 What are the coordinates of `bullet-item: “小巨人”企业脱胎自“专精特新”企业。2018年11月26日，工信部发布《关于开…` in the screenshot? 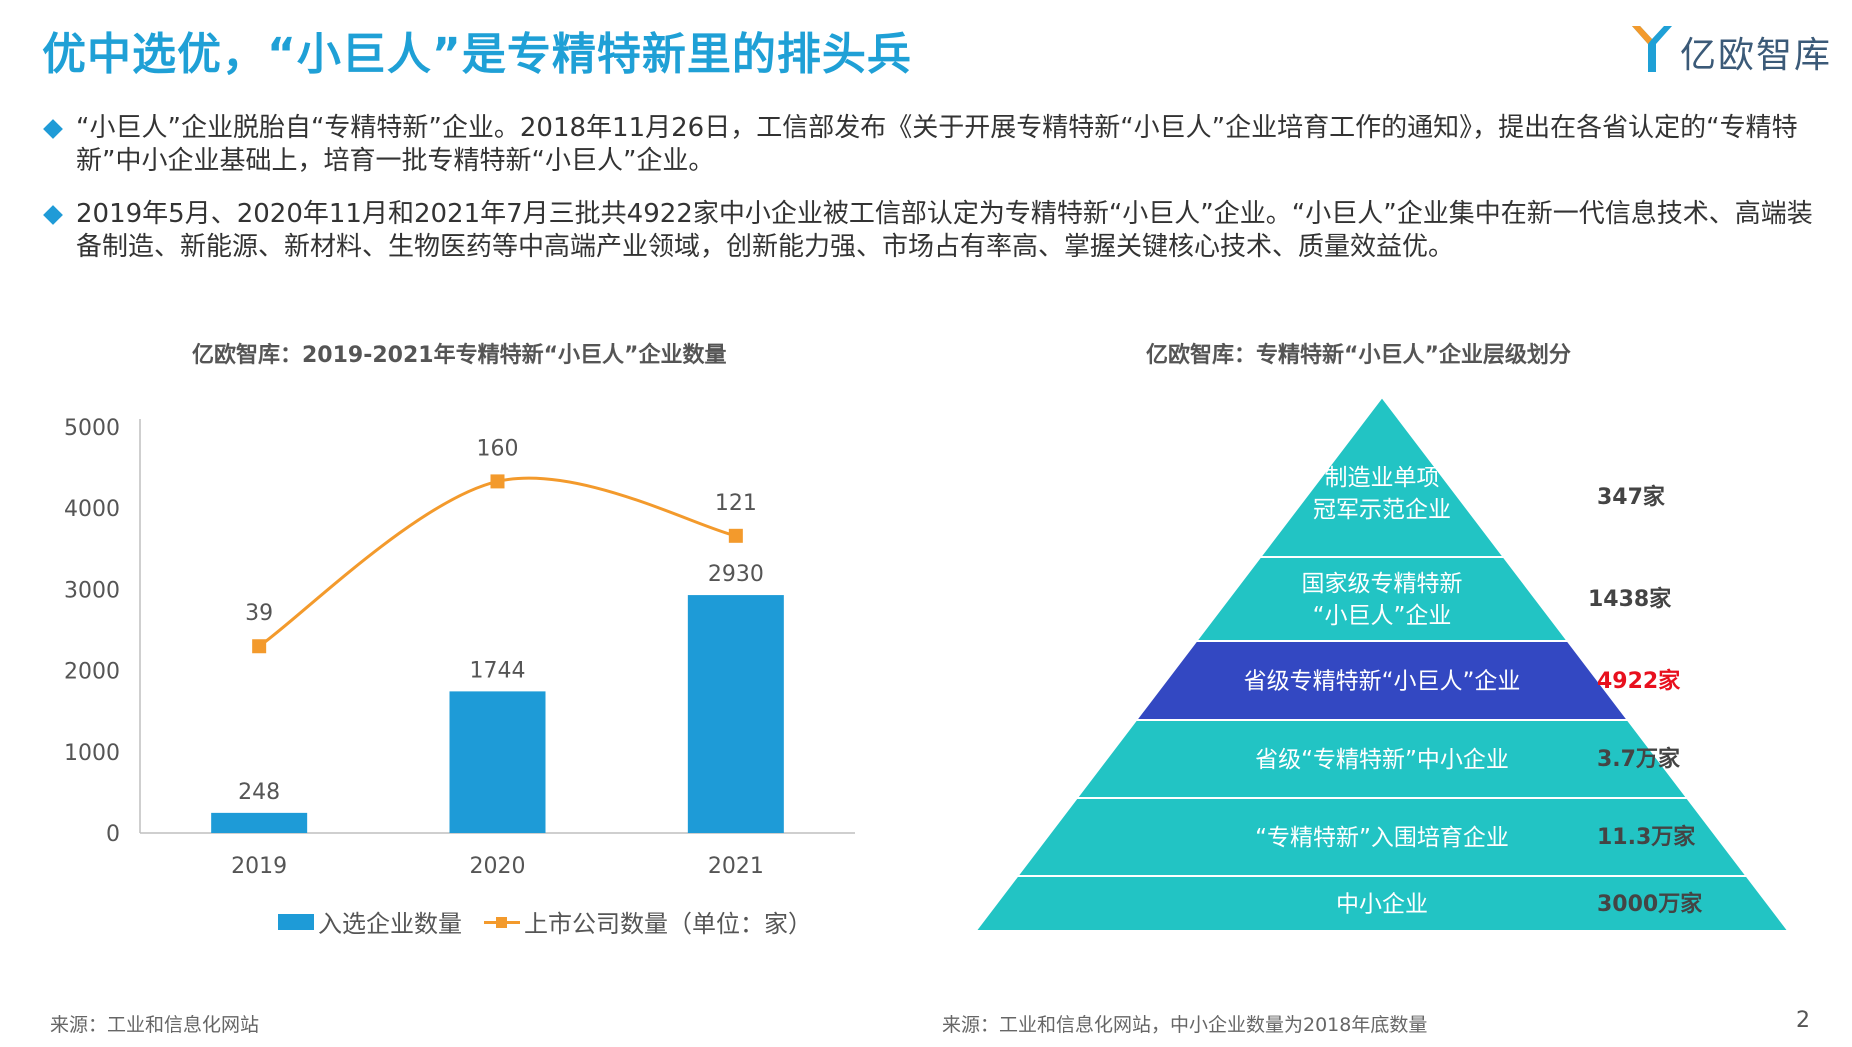 It's located at (930, 145).